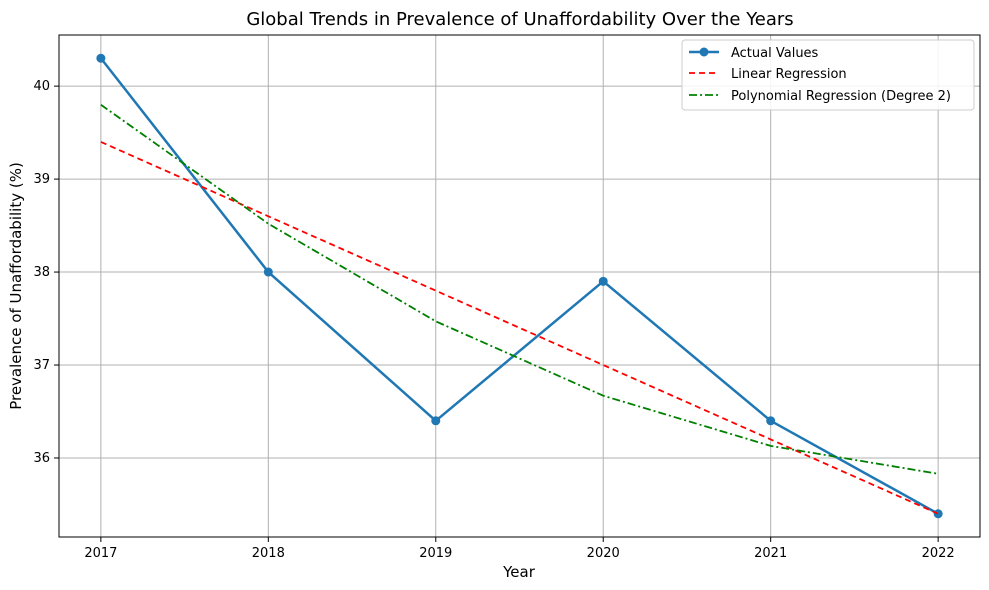 The image size is (989, 590). What do you see at coordinates (603, 553) in the screenshot?
I see `x-tick-label: 2020` at bounding box center [603, 553].